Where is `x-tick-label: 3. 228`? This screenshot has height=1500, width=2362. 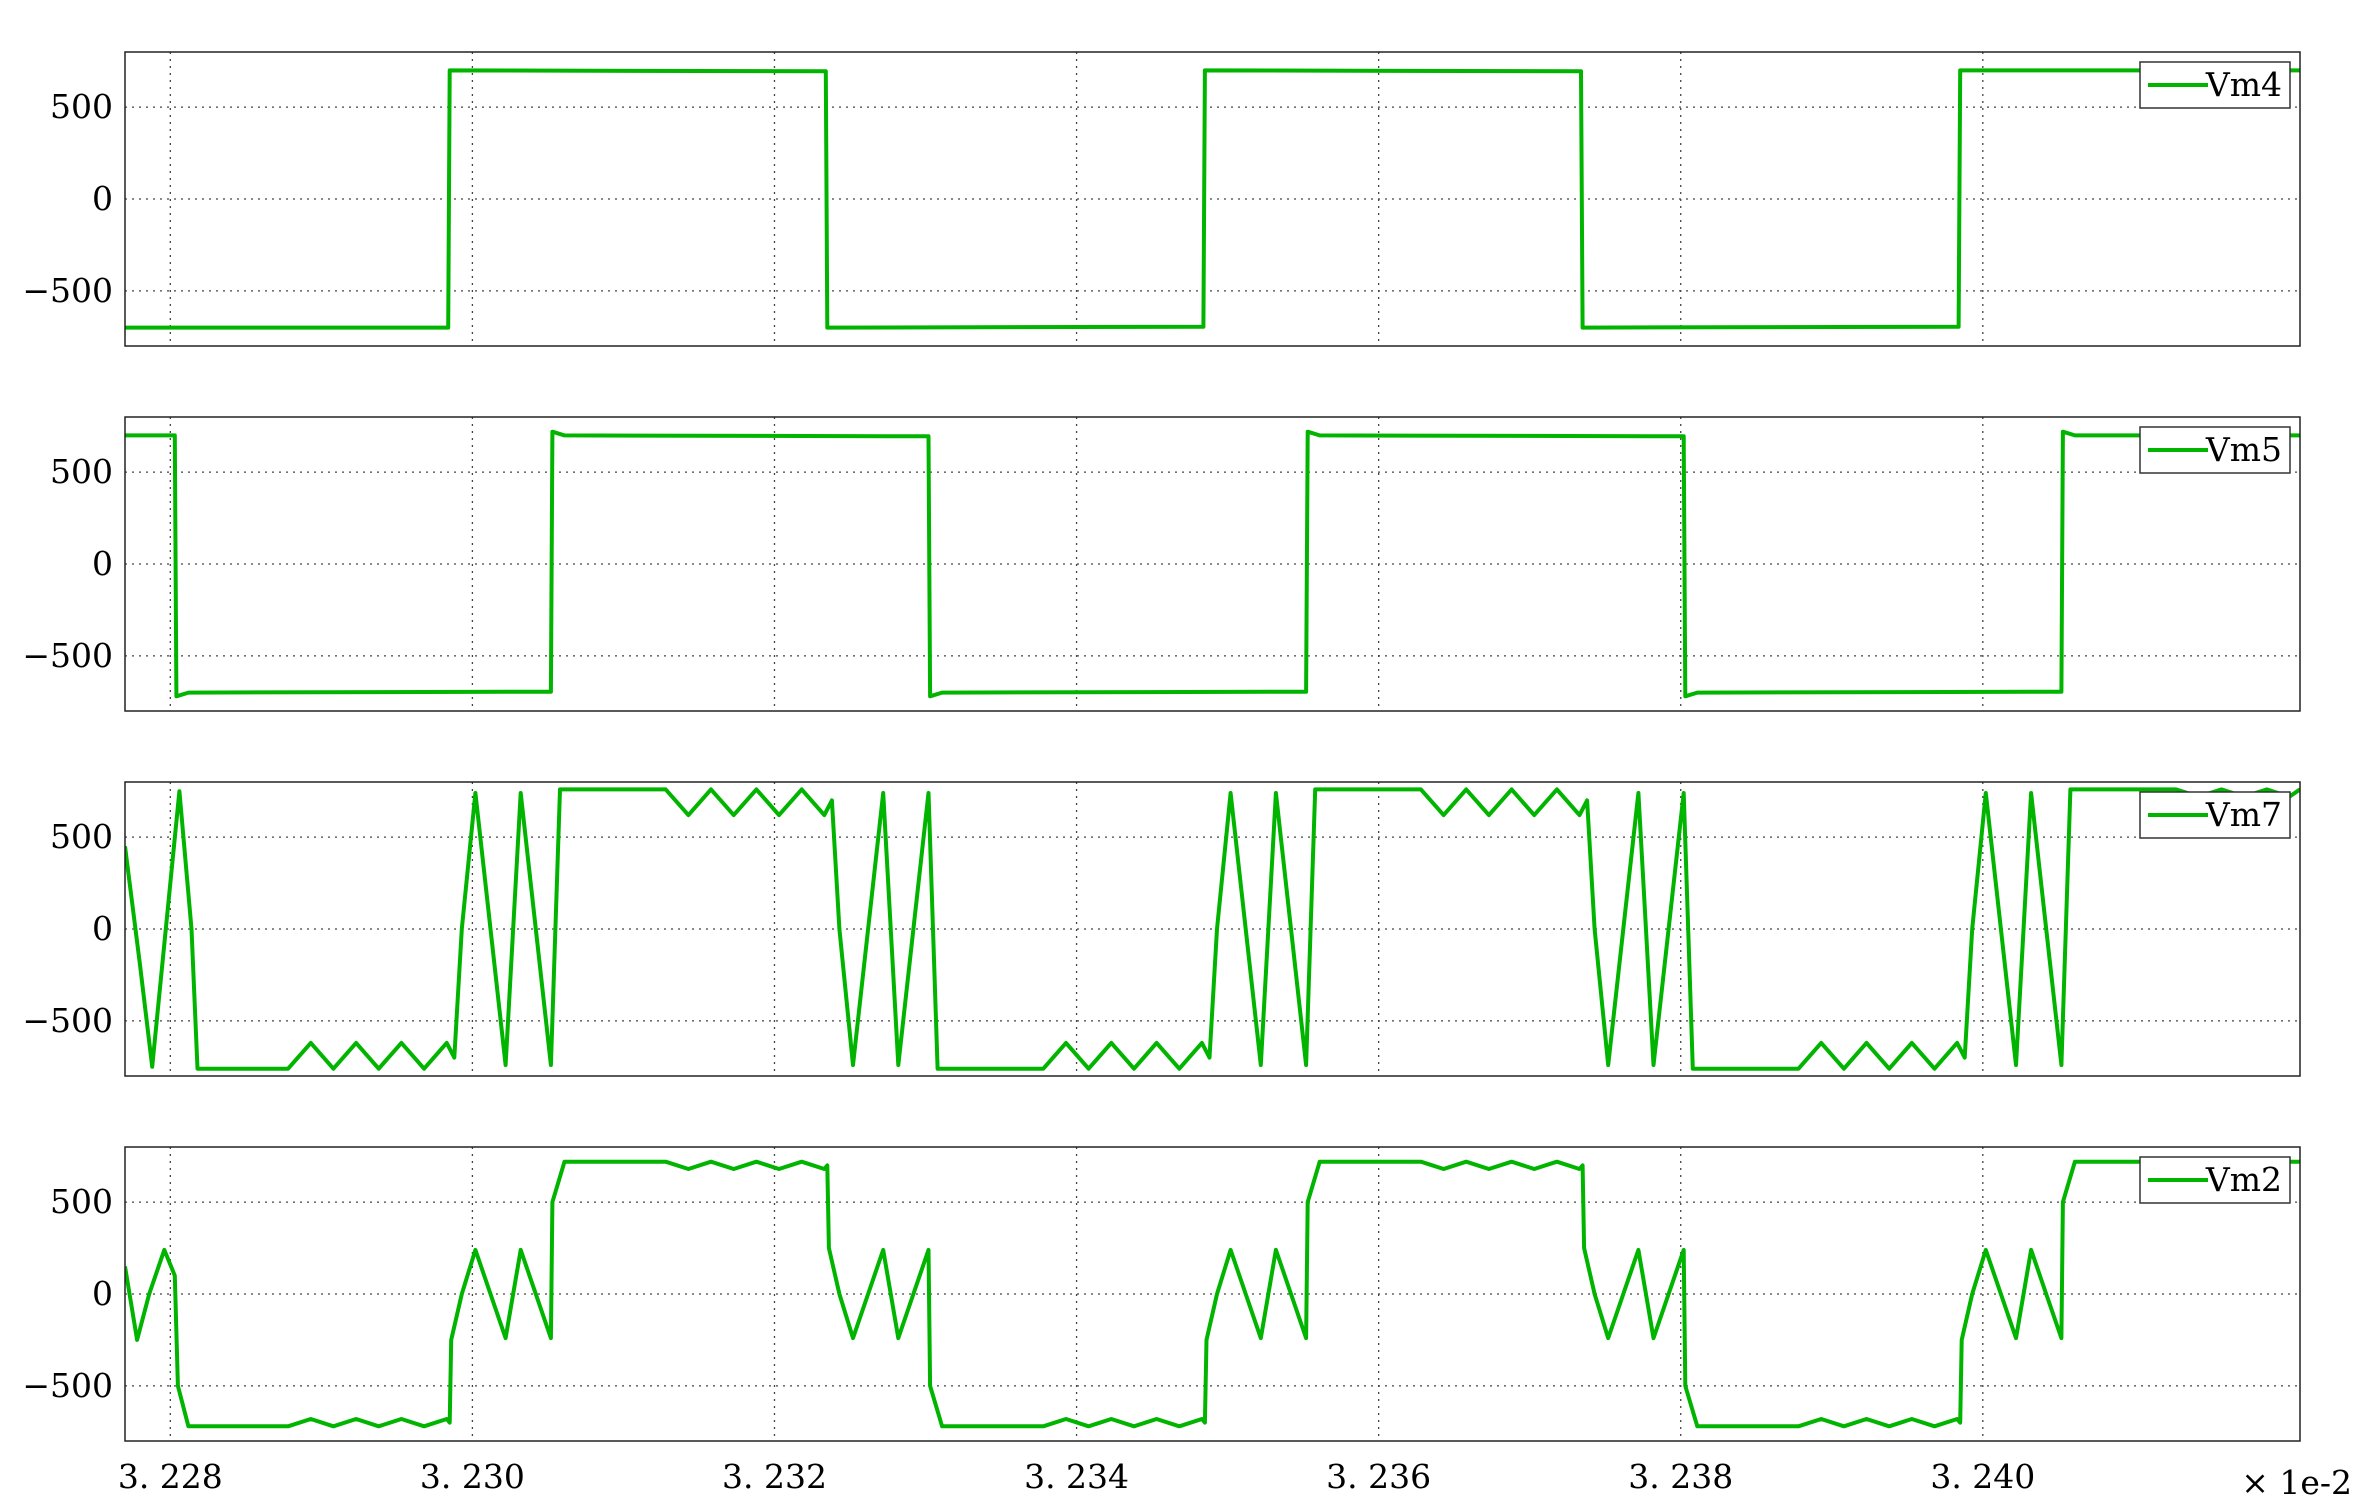
x-tick-label: 3. 228 is located at coordinates (170, 1476).